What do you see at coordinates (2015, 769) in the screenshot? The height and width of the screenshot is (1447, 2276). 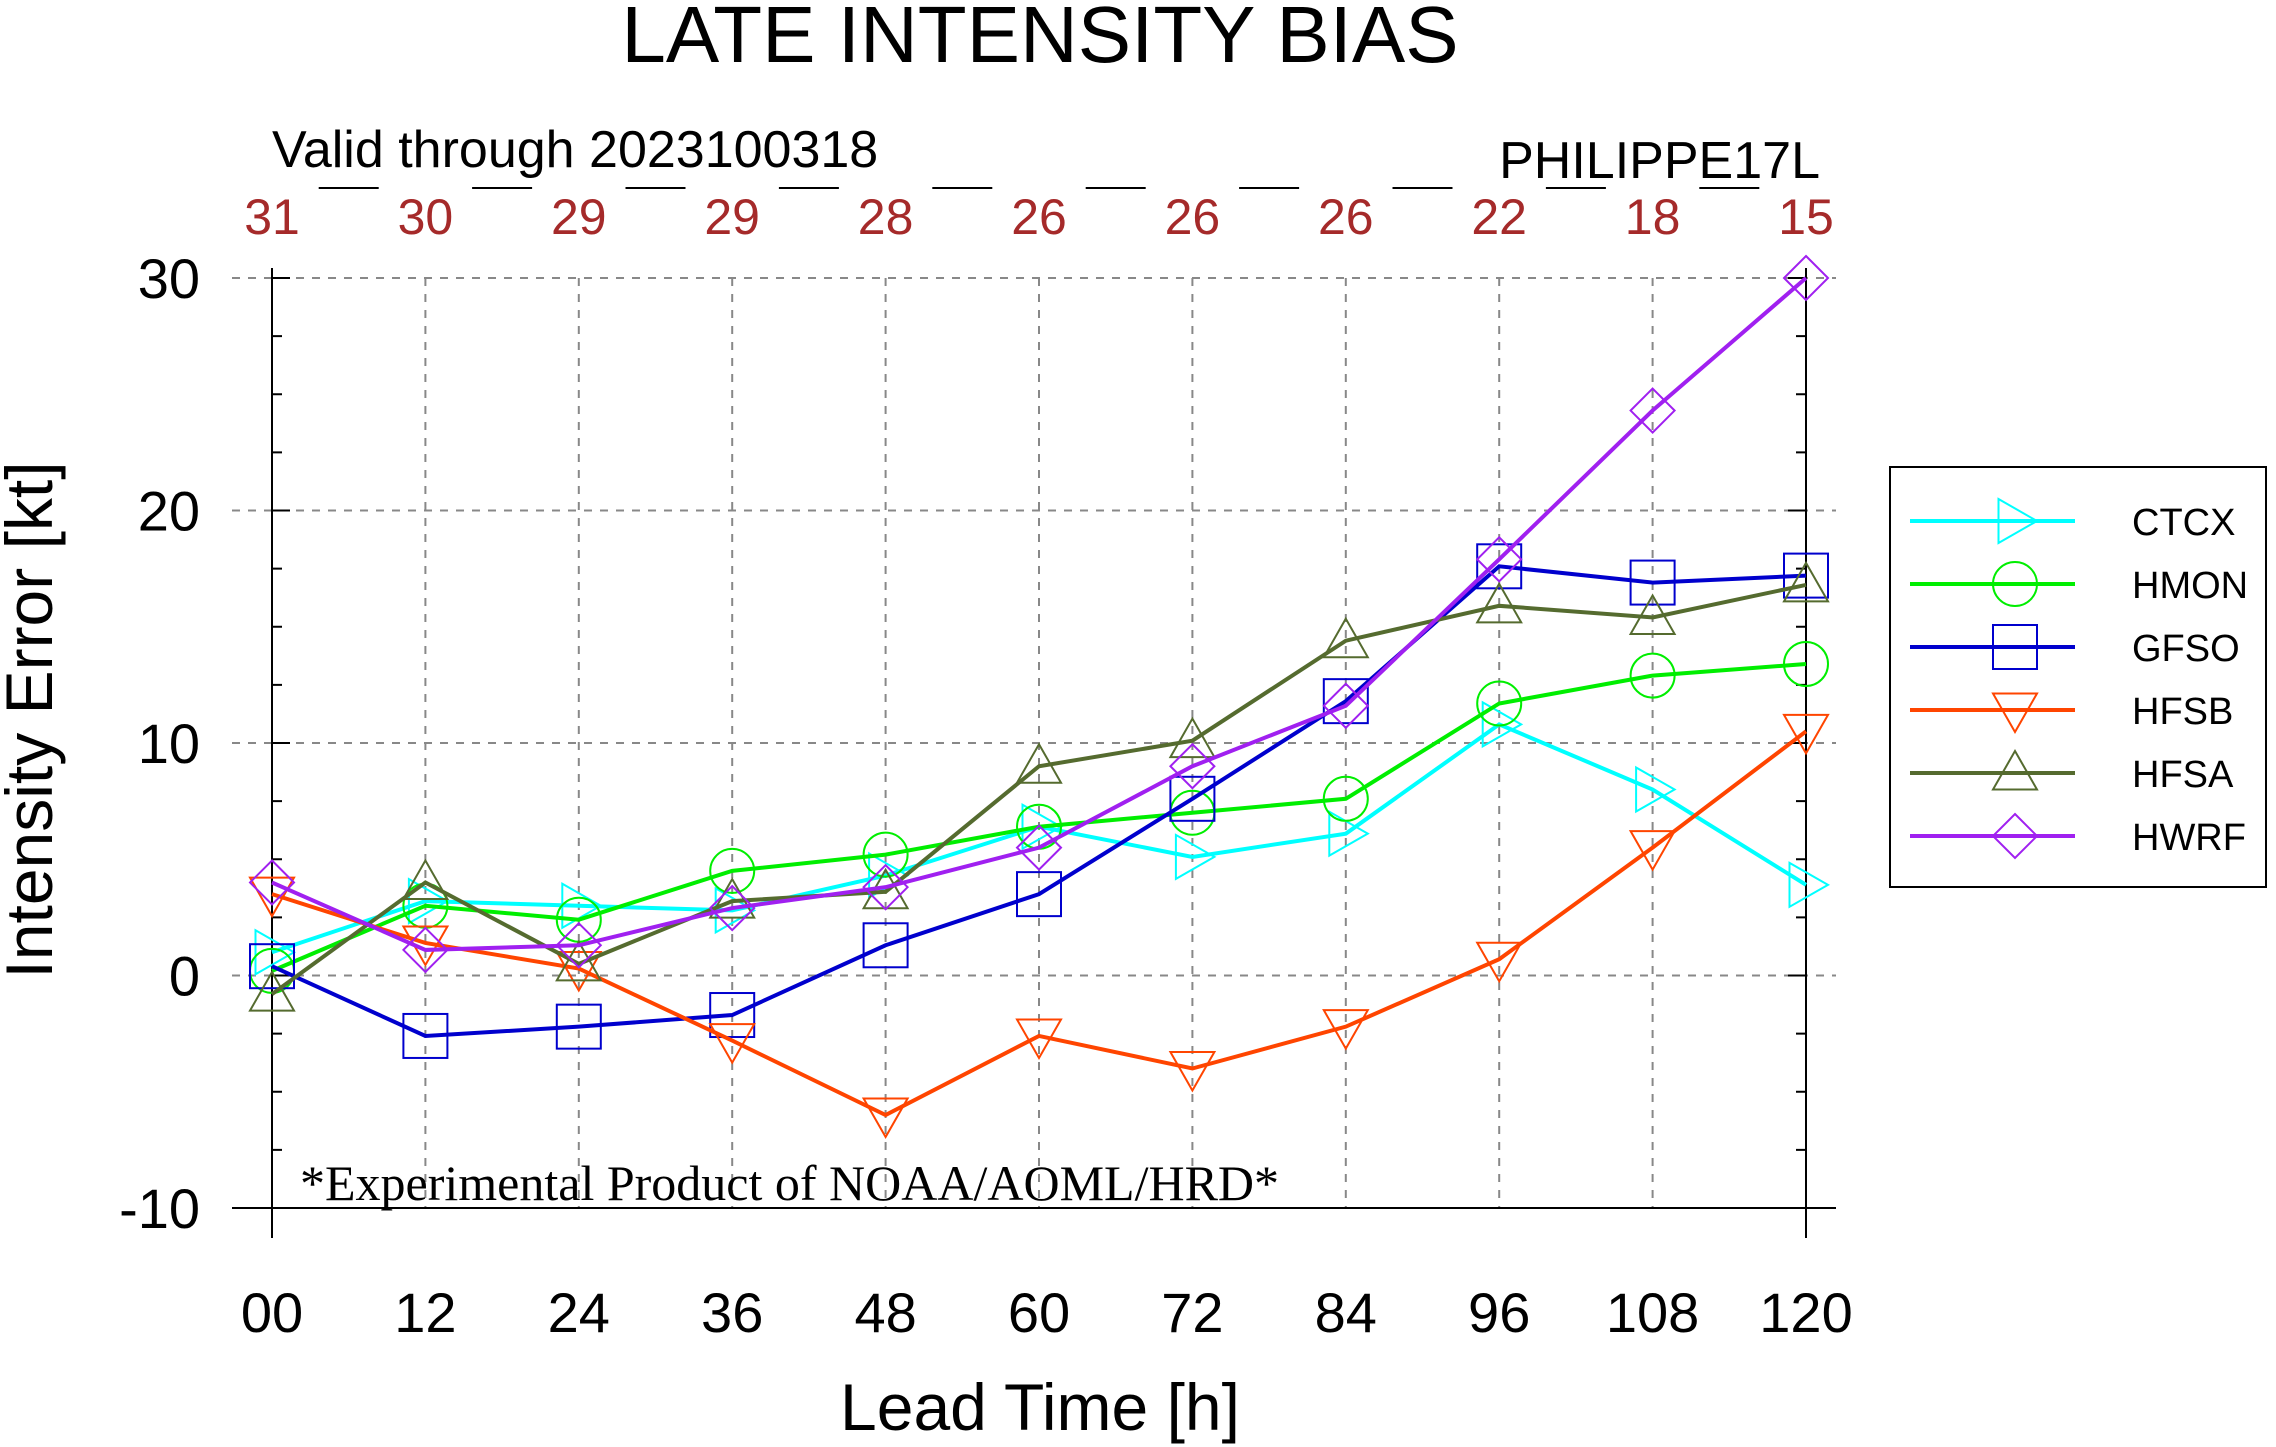 I see `legend-marker-hfsa` at bounding box center [2015, 769].